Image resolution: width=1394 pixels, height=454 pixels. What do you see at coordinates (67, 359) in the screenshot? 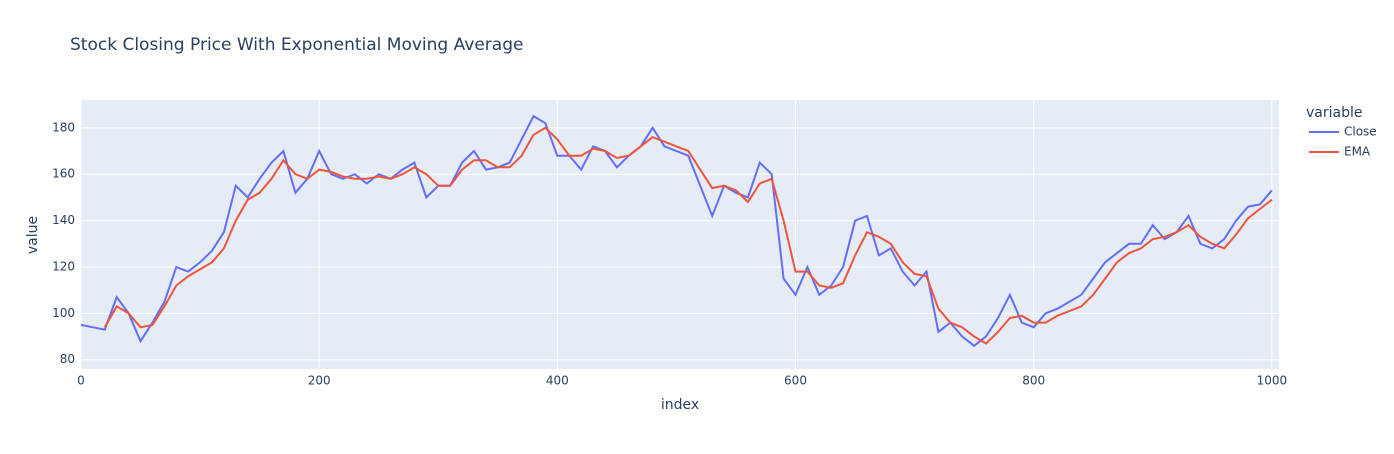
I see `y-tick-label: 80` at bounding box center [67, 359].